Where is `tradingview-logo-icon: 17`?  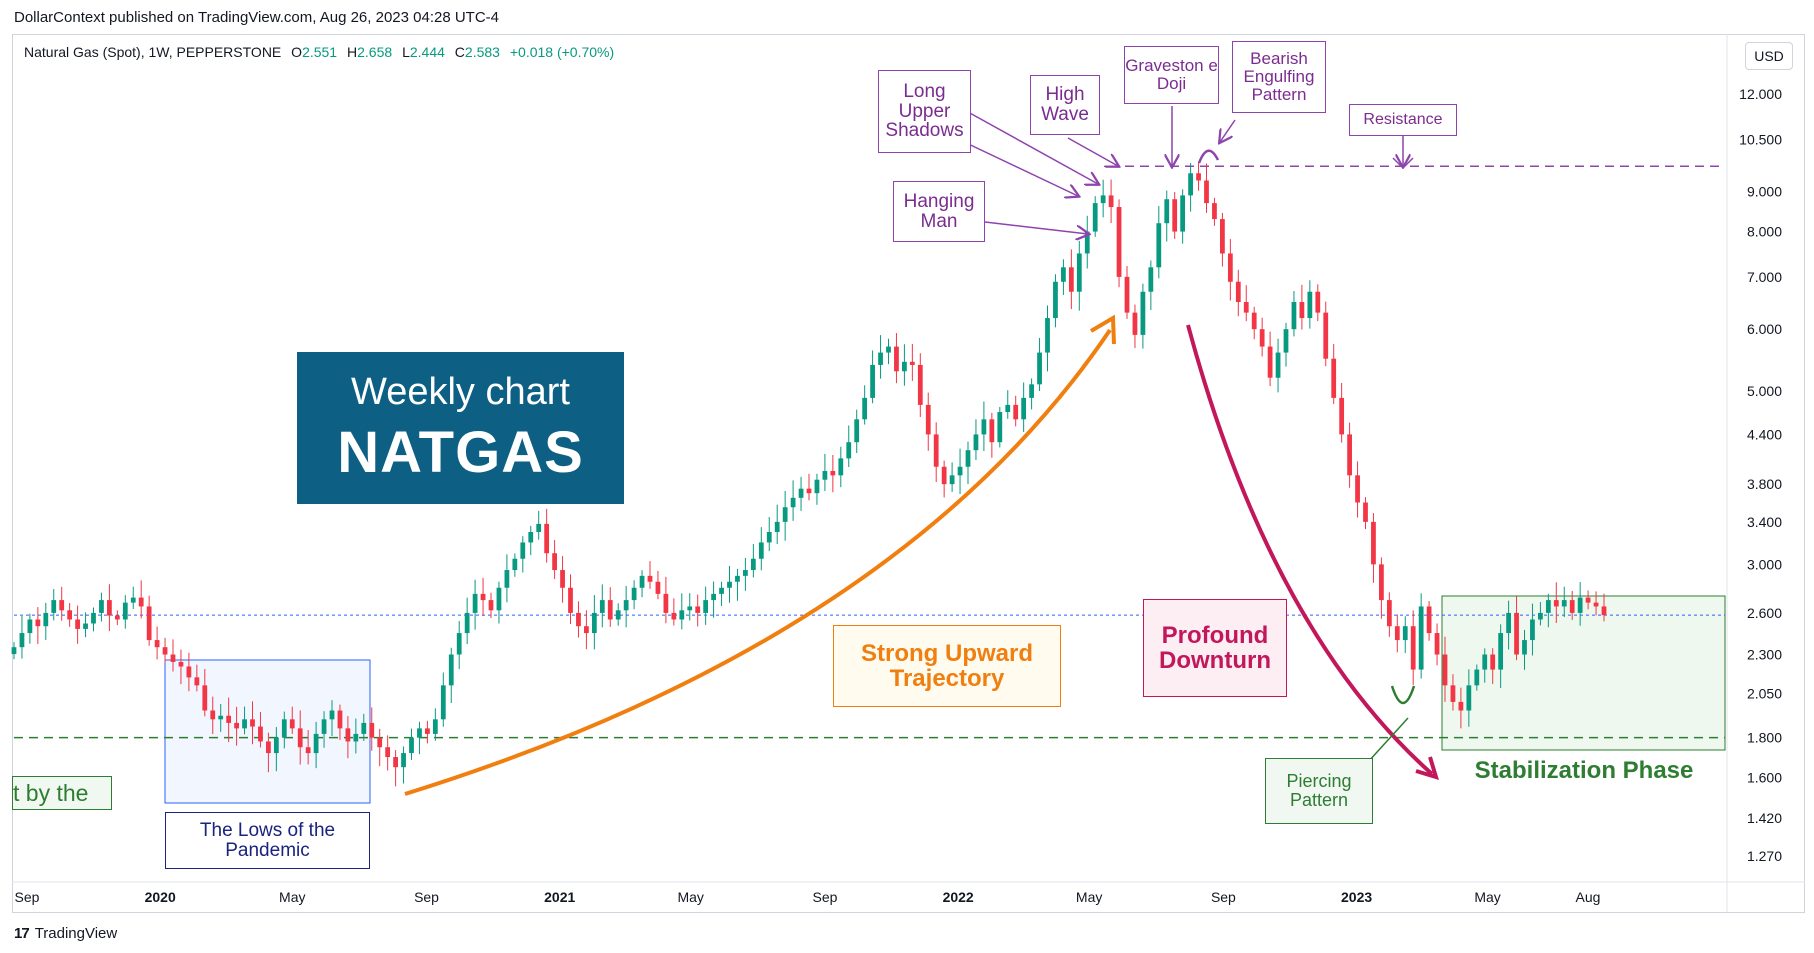
tradingview-logo-icon: 17 is located at coordinates (22, 933).